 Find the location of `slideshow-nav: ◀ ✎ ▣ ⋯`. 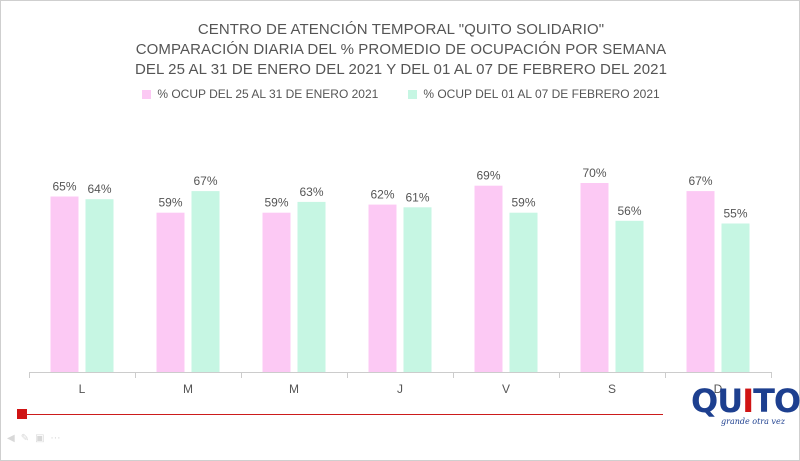

slideshow-nav: ◀ ✎ ▣ ⋯ is located at coordinates (34, 438).